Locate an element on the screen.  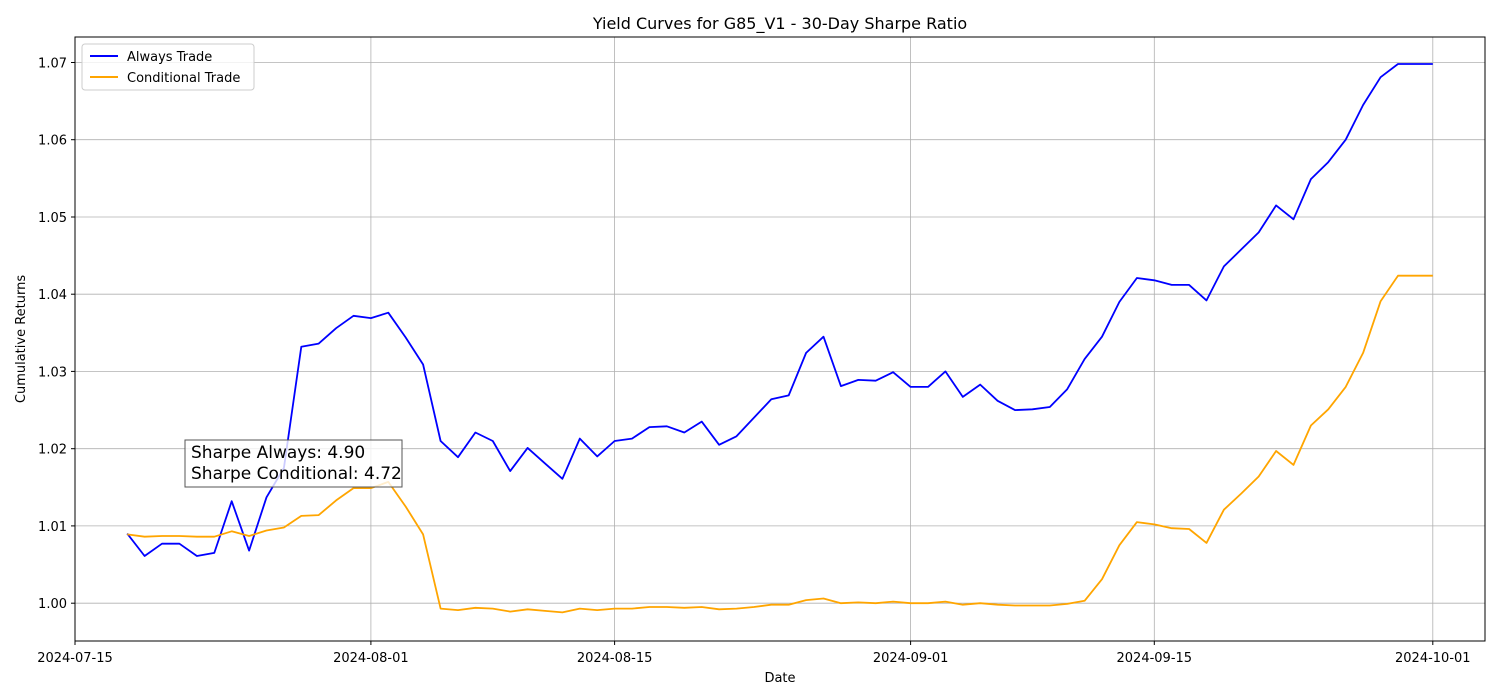
y-axis-label: Cumulative Returns is located at coordinates (21, 339).